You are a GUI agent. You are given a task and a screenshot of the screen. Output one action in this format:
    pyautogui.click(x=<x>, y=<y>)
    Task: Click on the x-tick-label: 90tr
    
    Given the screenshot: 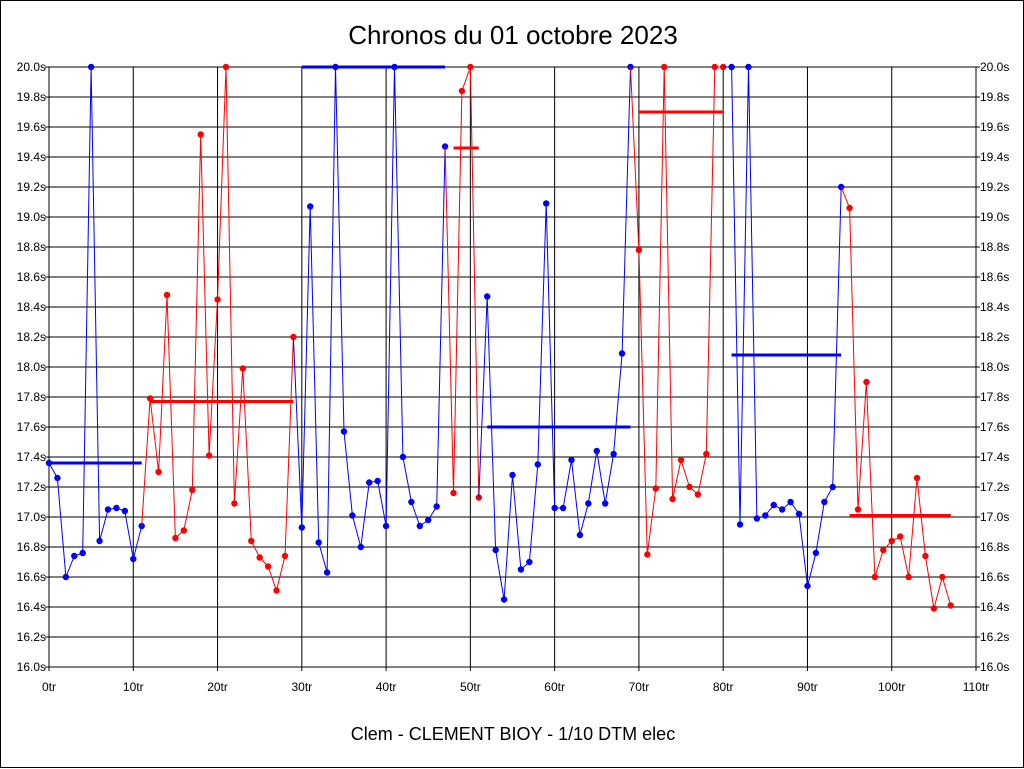 What is the action you would take?
    pyautogui.click(x=807, y=687)
    